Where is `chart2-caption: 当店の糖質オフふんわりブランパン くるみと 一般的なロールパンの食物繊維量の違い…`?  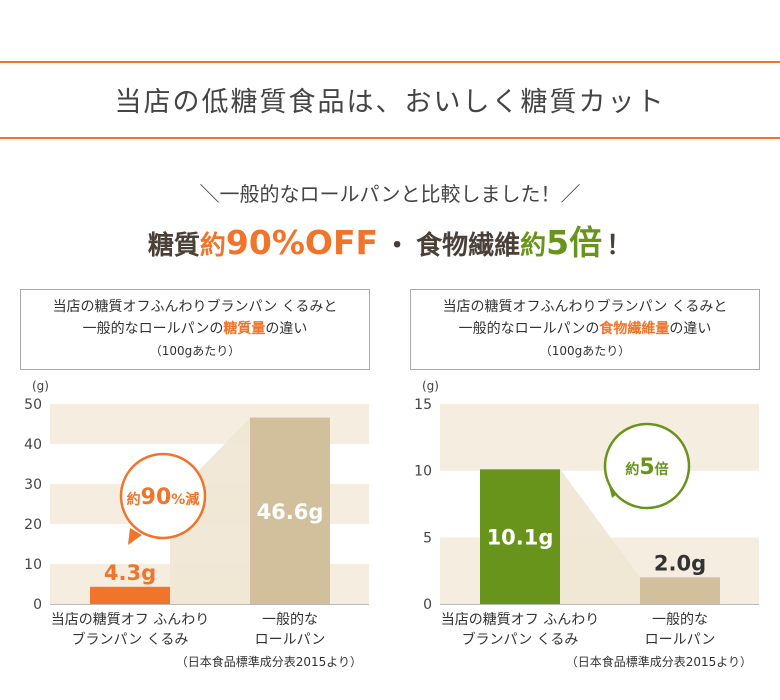
chart2-caption: 当店の糖質オフふんわりブランパン くるみと 一般的なロールパンの食物繊維量の違い… is located at coordinates (585, 329).